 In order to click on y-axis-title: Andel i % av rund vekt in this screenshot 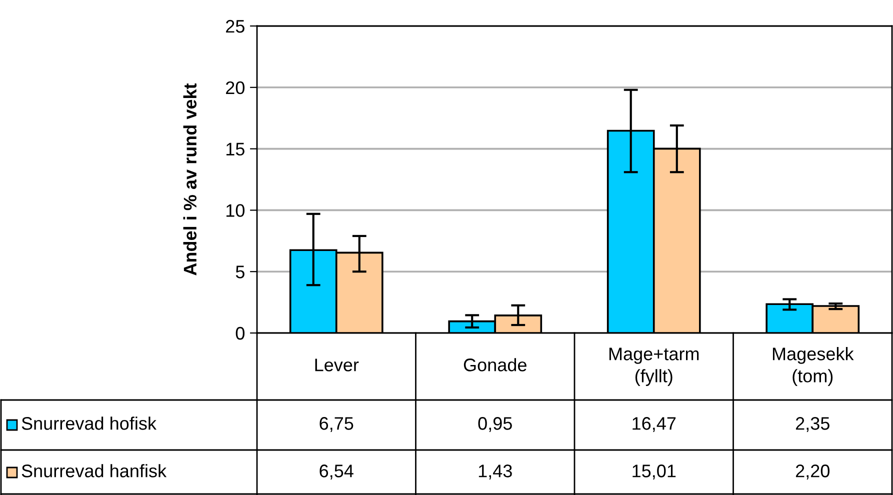, I will do `click(190, 179)`.